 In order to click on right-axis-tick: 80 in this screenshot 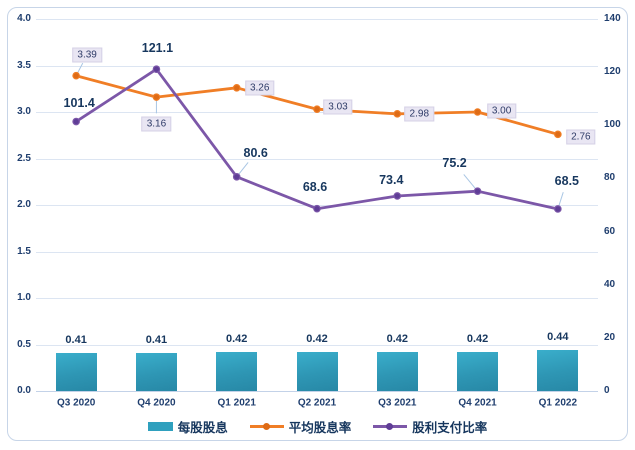, I will do `click(610, 178)`.